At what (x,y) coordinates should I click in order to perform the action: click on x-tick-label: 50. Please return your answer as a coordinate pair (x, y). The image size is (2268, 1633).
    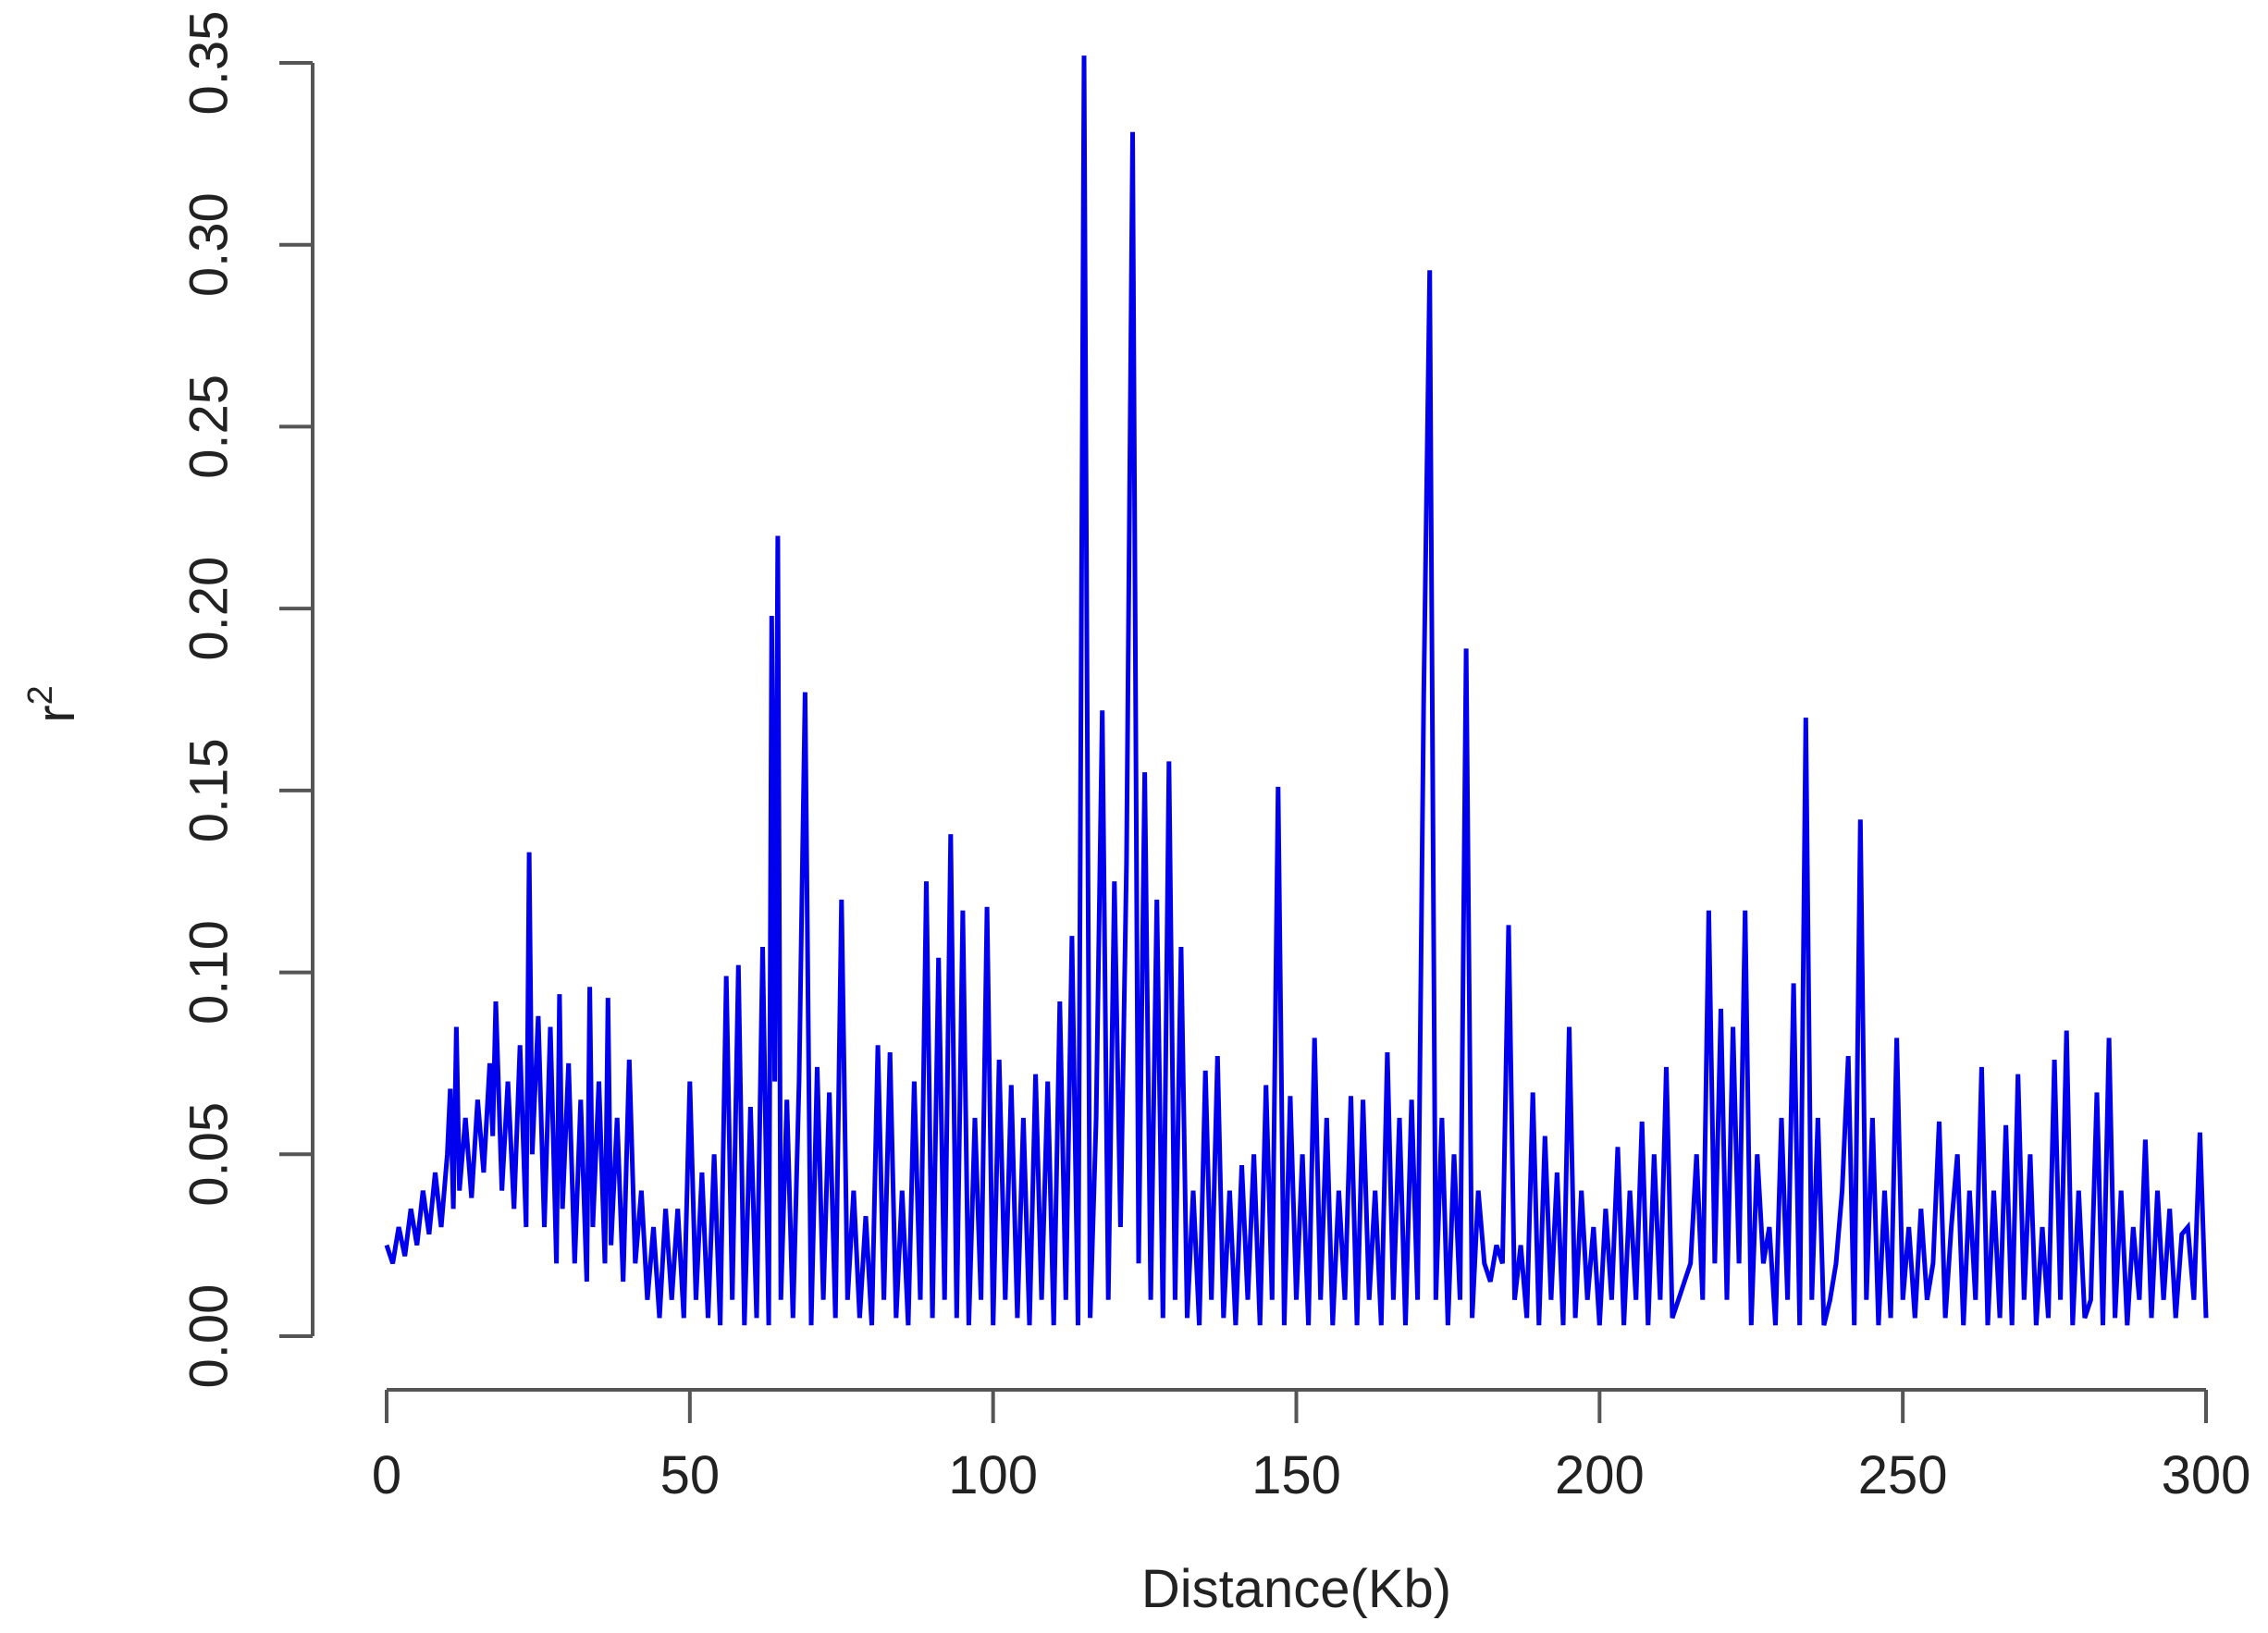
    Looking at the image, I should click on (691, 1475).